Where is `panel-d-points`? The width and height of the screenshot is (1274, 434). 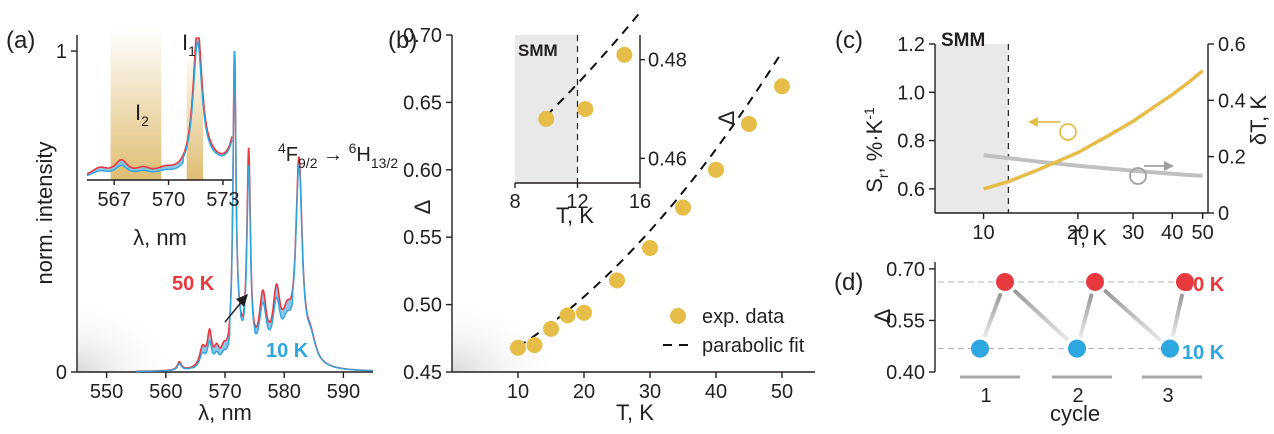 panel-d-points is located at coordinates (1082, 315).